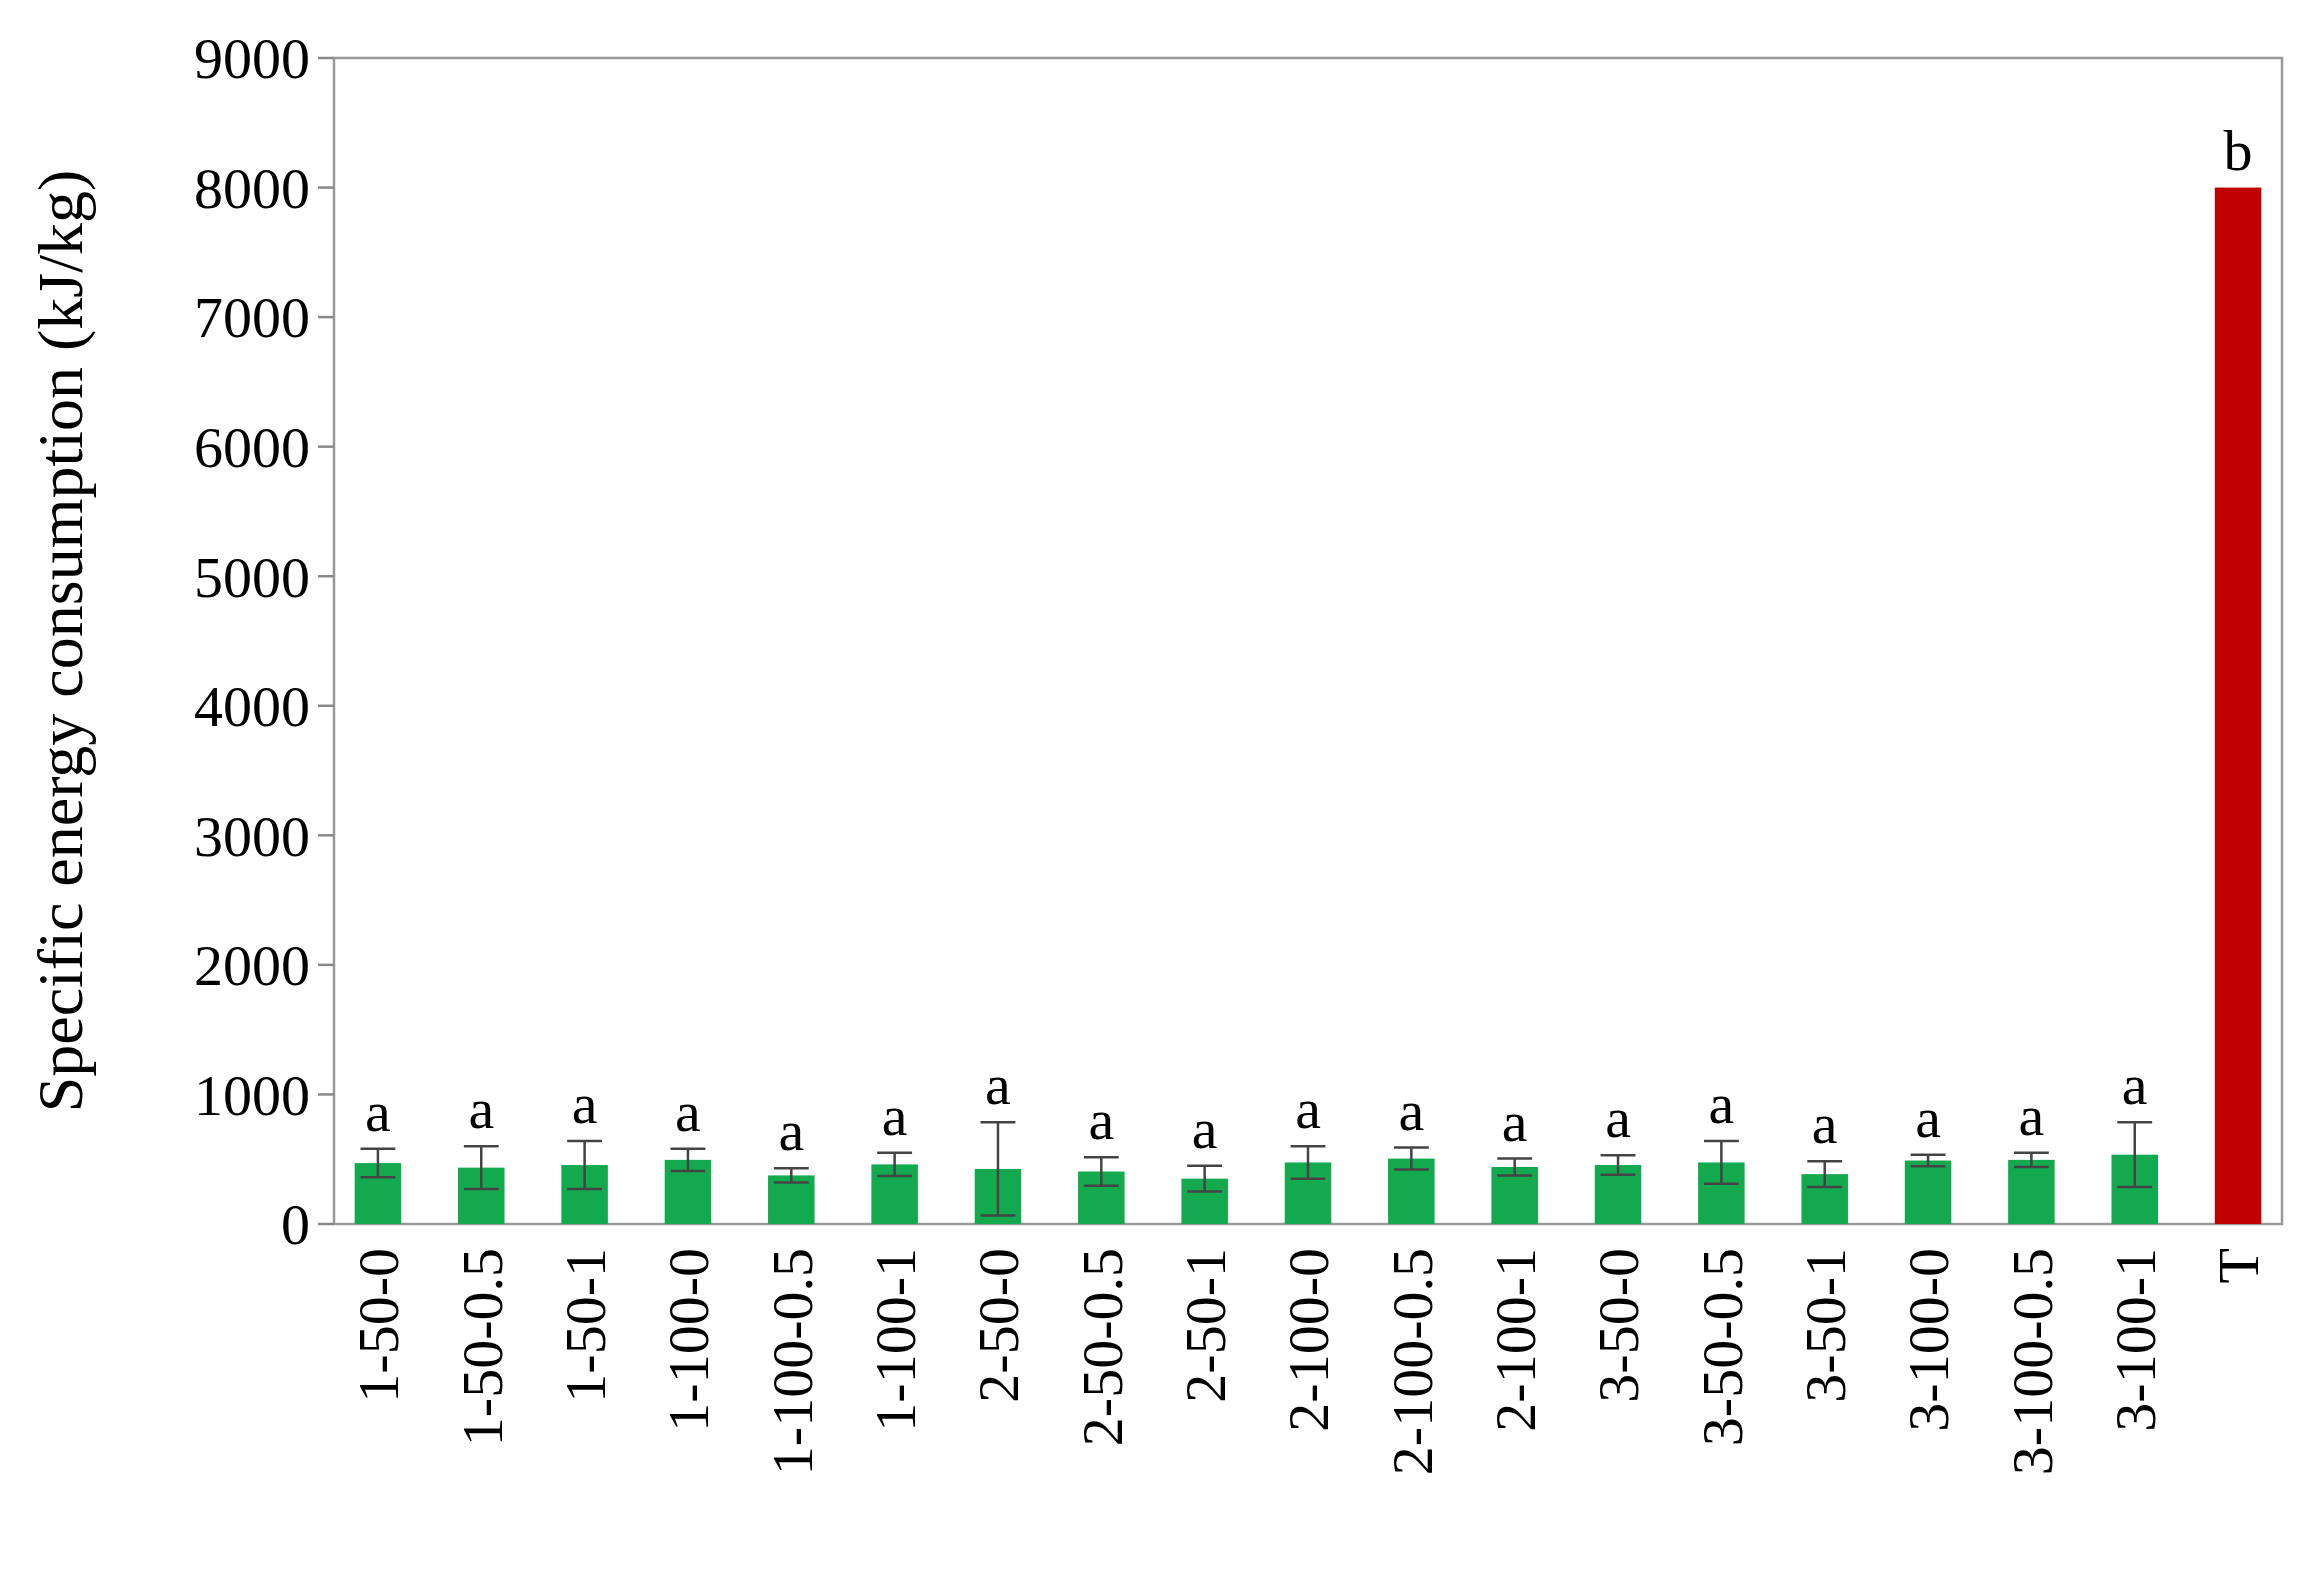 The width and height of the screenshot is (2304, 1582). Describe the element at coordinates (1102, 1347) in the screenshot. I see `x-tick-label: 2-50-0.5` at that location.